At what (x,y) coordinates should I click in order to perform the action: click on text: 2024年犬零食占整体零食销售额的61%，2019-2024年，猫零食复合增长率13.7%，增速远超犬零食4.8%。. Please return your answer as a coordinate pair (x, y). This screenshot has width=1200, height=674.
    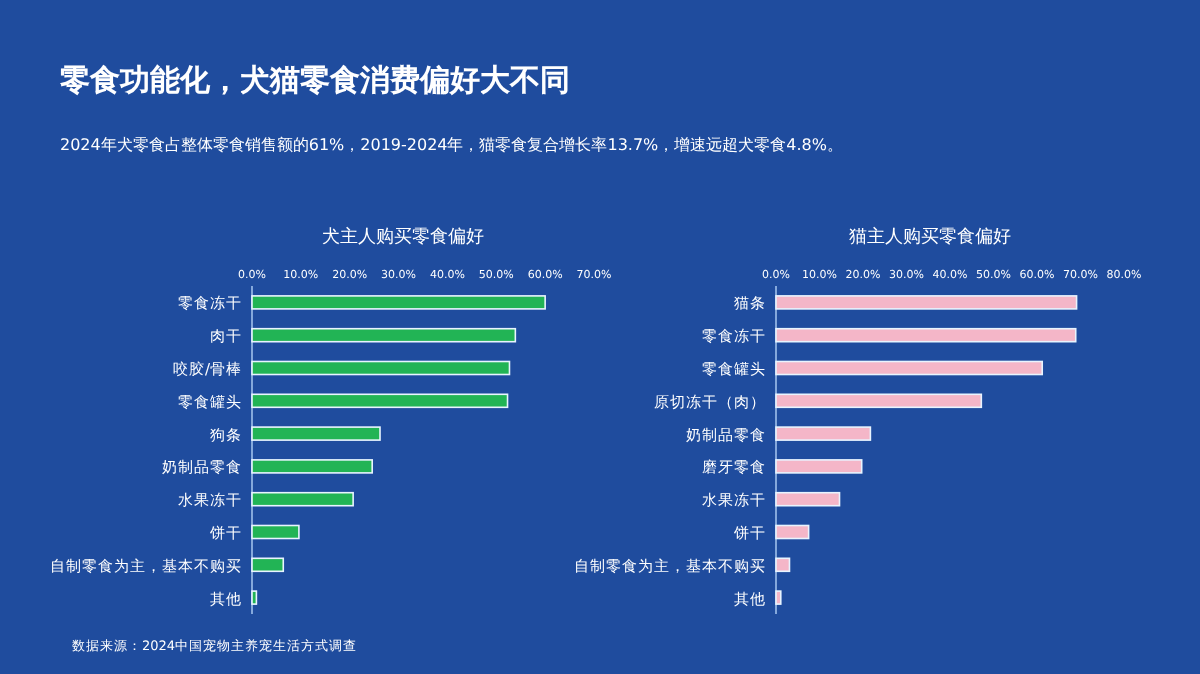
    Looking at the image, I should click on (451, 145).